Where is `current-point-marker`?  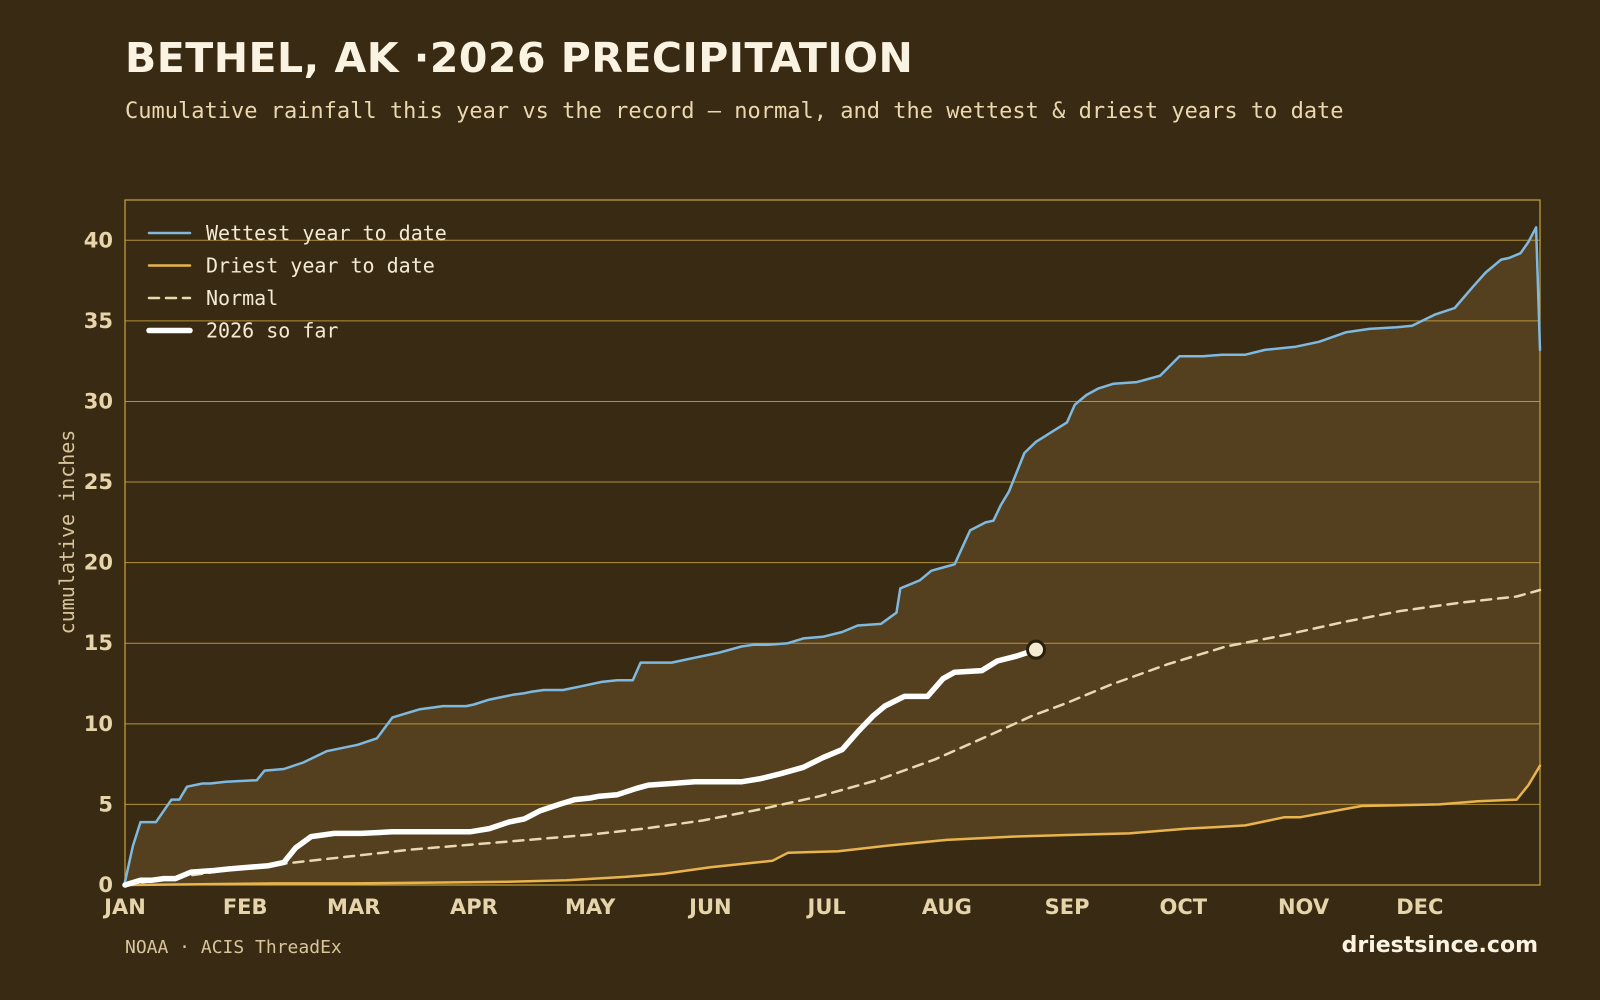 current-point-marker is located at coordinates (1036, 649).